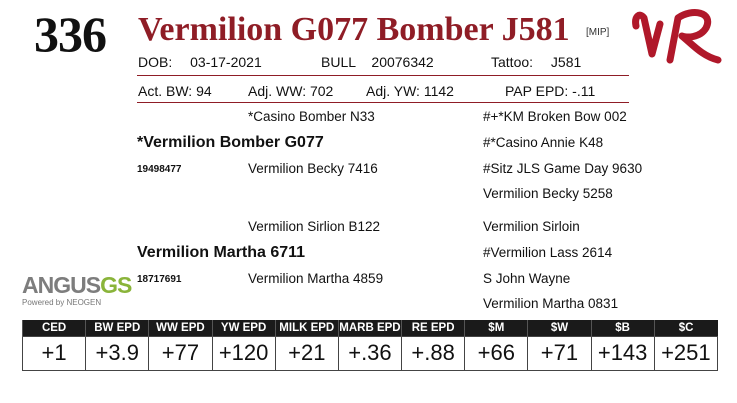  What do you see at coordinates (559, 328) in the screenshot?
I see `epd-header-w: $W` at bounding box center [559, 328].